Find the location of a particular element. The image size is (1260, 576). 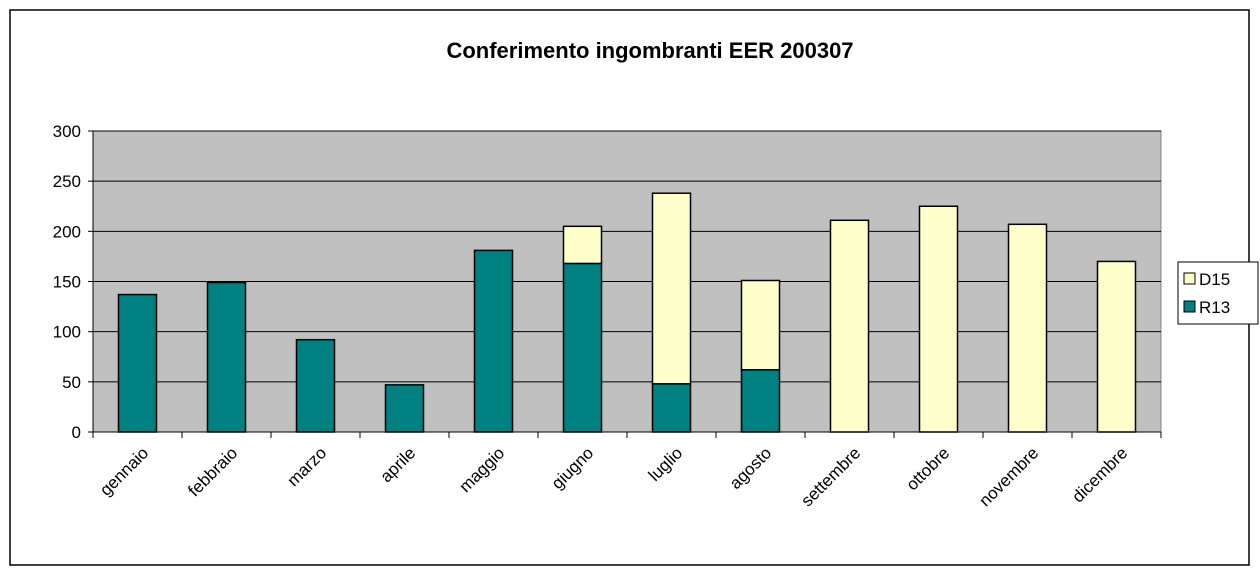

legend-label: R13 is located at coordinates (1214, 307).